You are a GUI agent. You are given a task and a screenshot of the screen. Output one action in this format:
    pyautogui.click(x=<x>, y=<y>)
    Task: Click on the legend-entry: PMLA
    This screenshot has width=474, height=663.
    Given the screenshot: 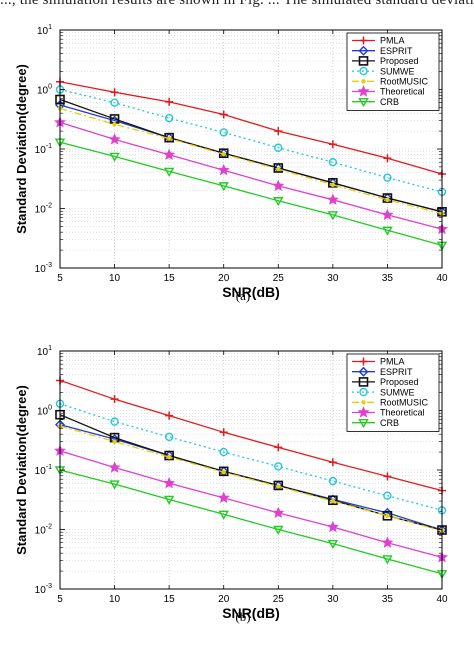 What is the action you would take?
    pyautogui.click(x=378, y=362)
    